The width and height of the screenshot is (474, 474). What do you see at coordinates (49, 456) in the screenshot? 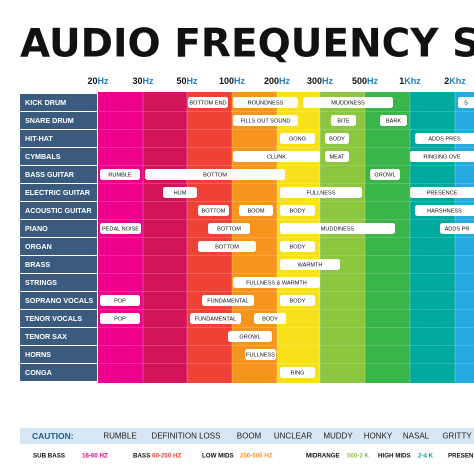
I see `range-name: SUB BASS` at bounding box center [49, 456].